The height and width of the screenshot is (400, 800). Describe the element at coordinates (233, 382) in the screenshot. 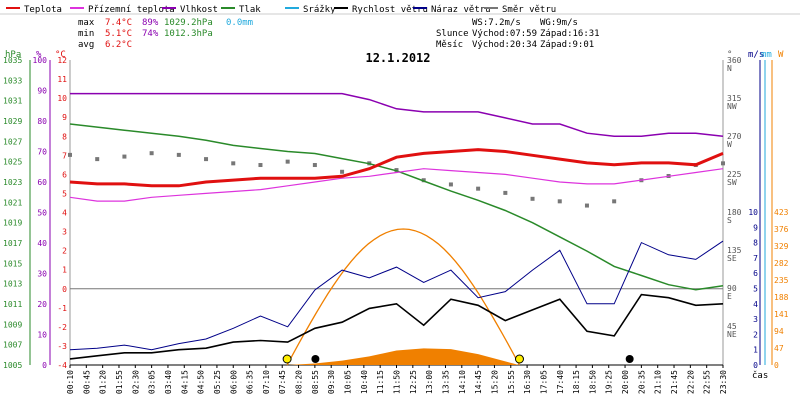

I see `time-label: 06:00` at that location.